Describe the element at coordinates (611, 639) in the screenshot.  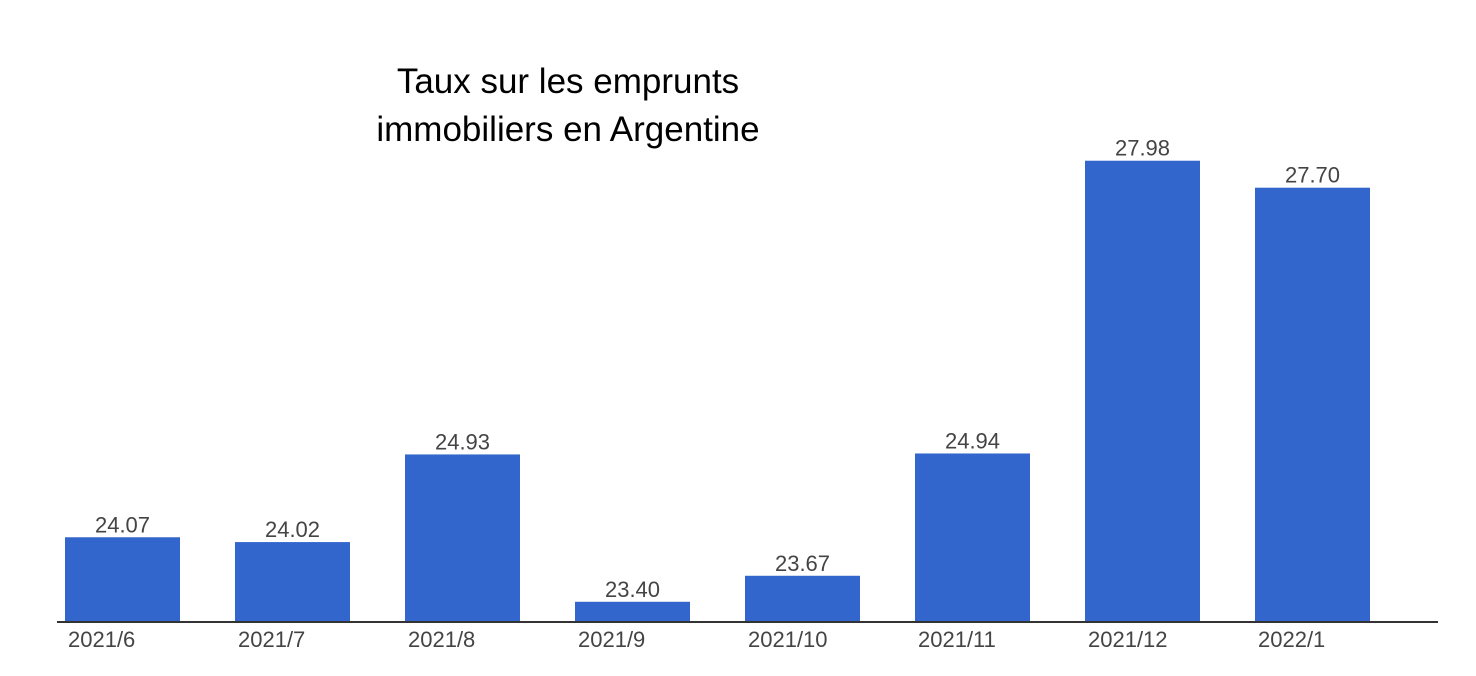
I see `x-tick-label: 2021/9` at that location.